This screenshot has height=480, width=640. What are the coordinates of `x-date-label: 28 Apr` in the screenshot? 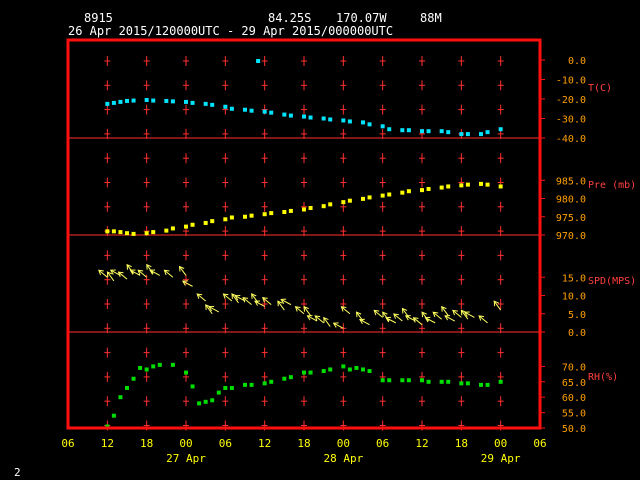 It's located at (343, 458).